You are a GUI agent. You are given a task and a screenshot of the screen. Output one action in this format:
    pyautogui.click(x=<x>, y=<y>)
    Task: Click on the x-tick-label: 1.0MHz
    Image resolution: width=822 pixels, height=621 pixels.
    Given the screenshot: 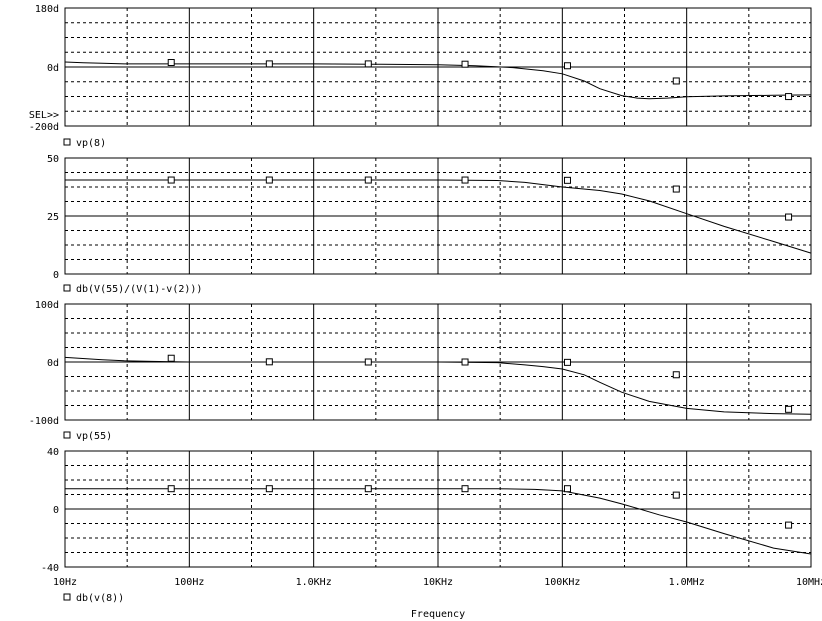 What is the action you would take?
    pyautogui.click(x=687, y=582)
    